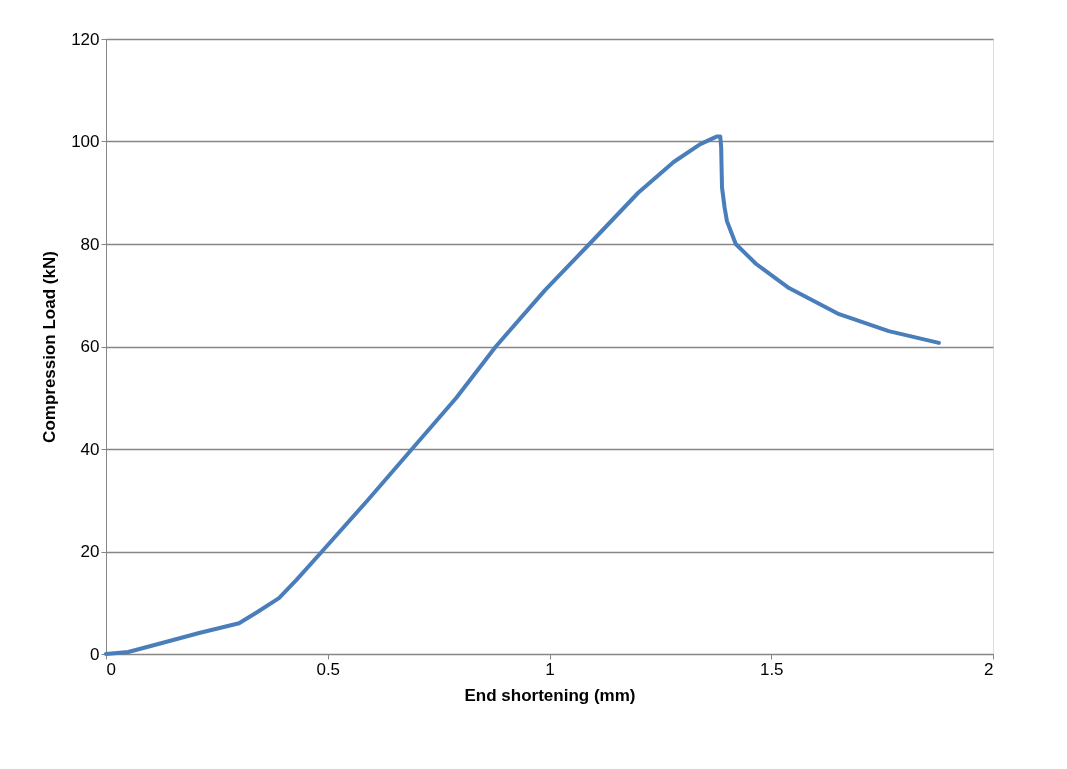  I want to click on x-tick-label: 1.5, so click(771, 669).